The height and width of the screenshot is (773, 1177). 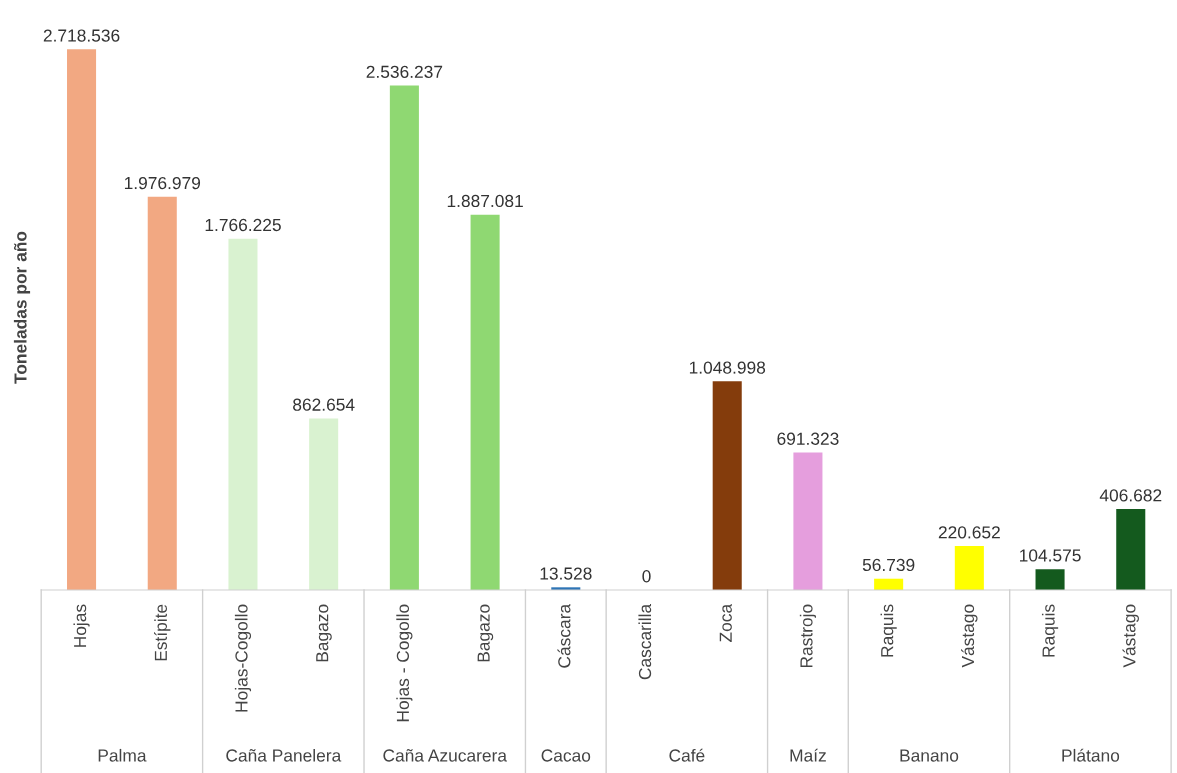 I want to click on x-tick-label: Hojas-Cogollo, so click(x=243, y=658).